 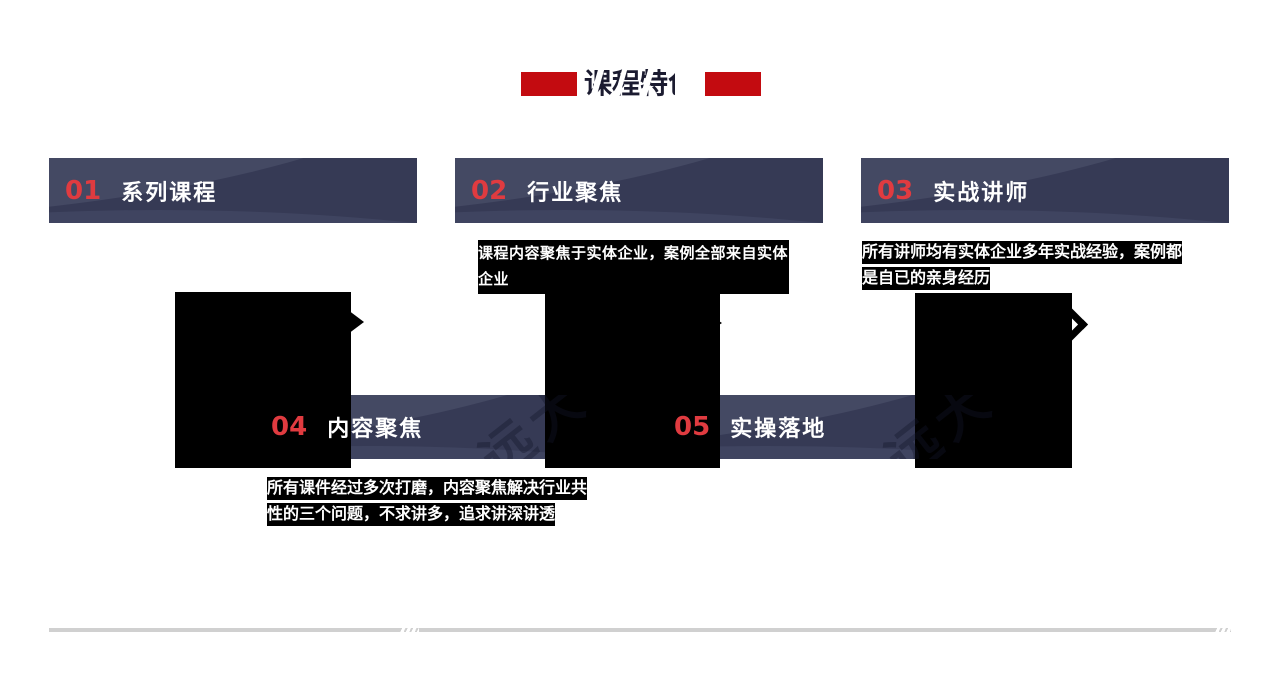 I want to click on card-number: 04, so click(x=289, y=427).